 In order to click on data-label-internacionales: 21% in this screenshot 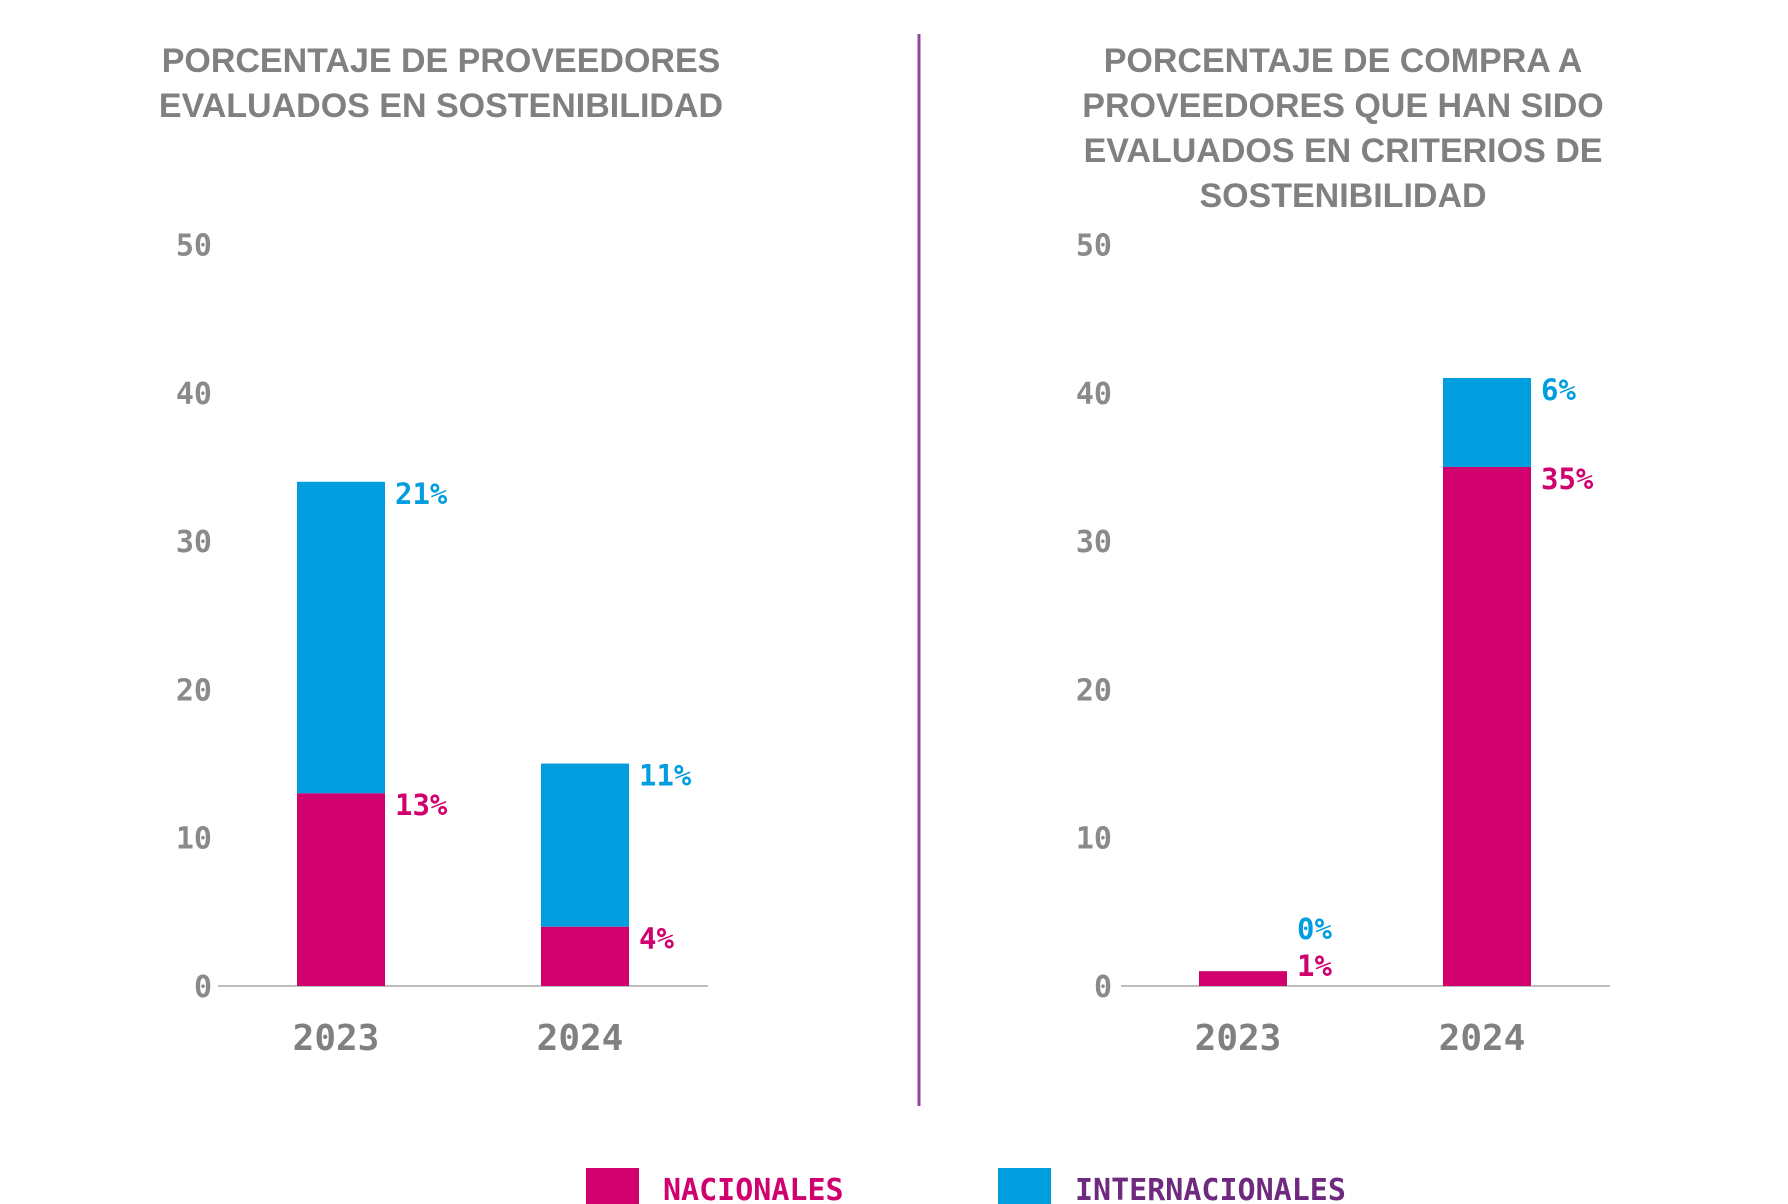, I will do `click(421, 494)`.